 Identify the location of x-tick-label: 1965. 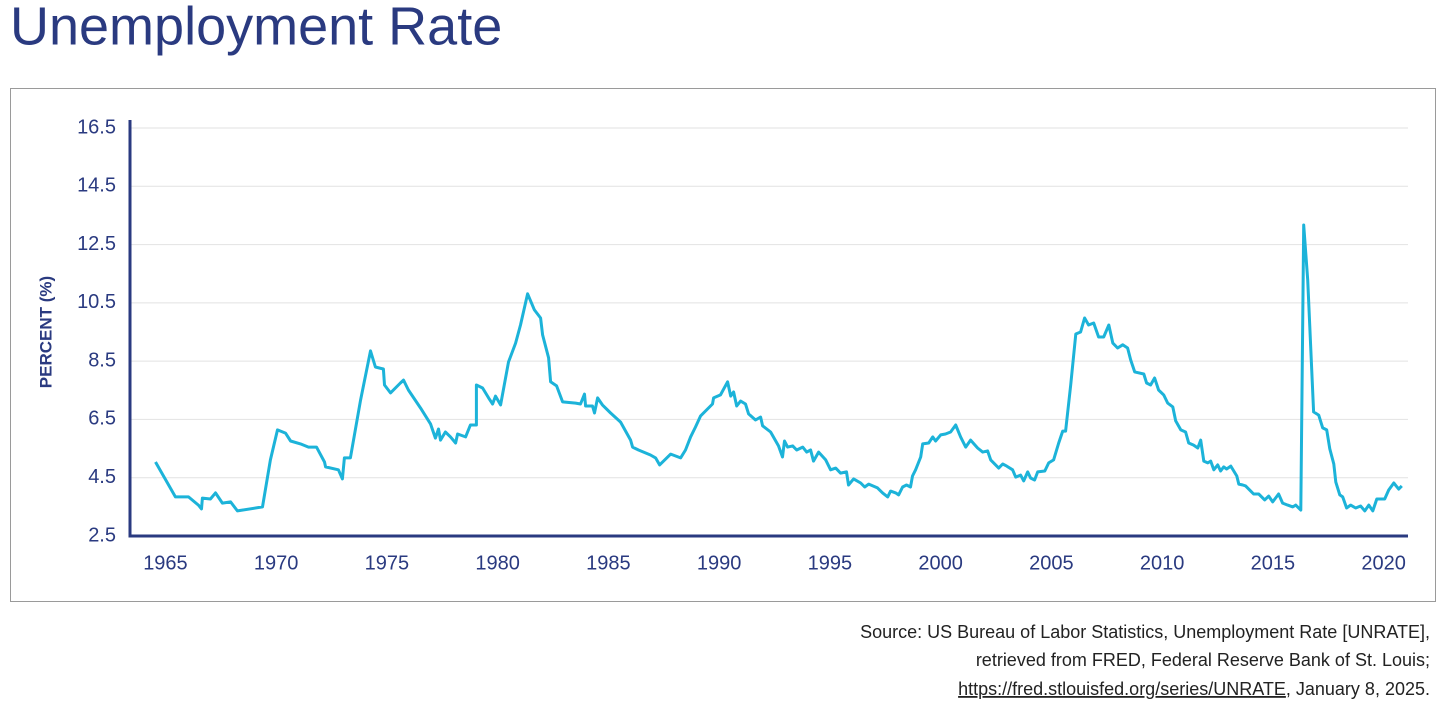
(165, 563).